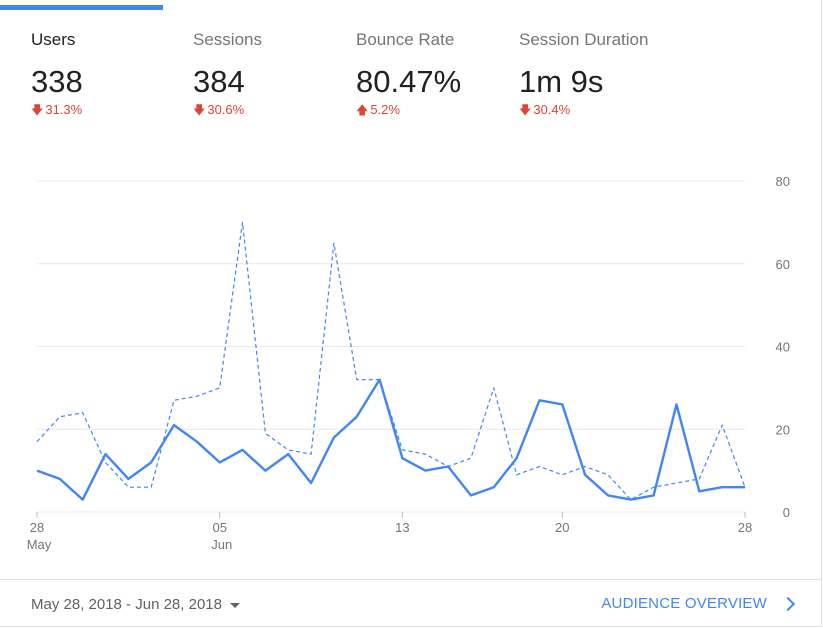  What do you see at coordinates (57, 81) in the screenshot?
I see `metric-value: 338` at bounding box center [57, 81].